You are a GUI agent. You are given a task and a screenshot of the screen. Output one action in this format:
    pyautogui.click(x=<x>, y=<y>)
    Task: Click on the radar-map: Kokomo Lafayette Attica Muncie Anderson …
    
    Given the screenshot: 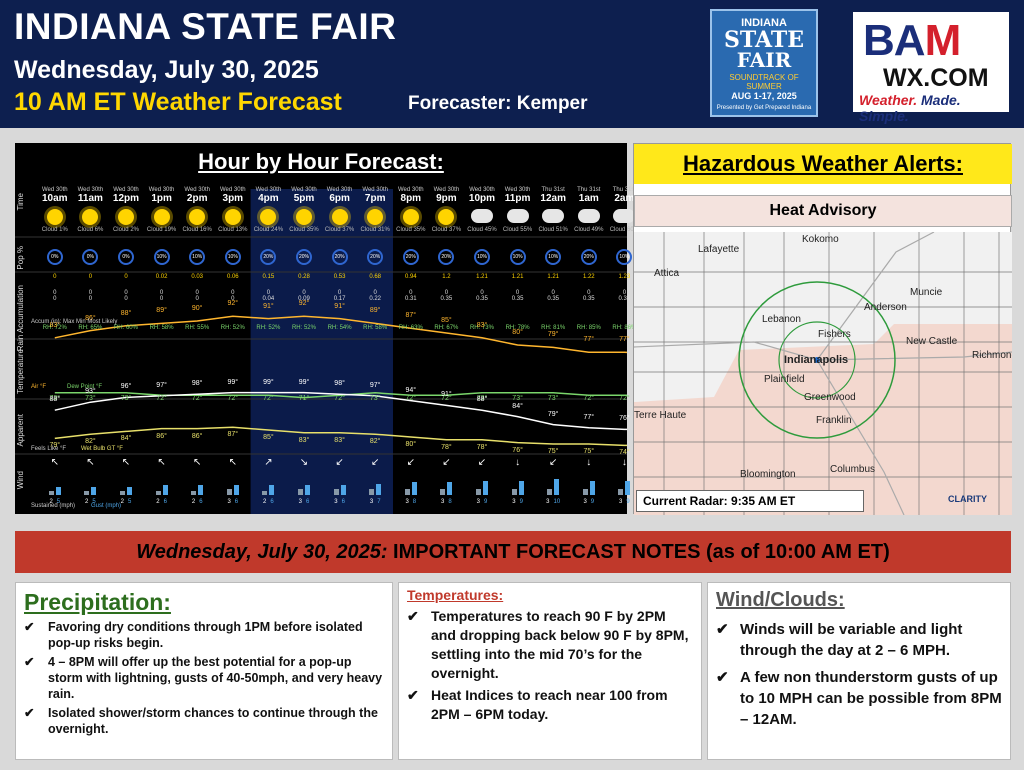 What is the action you would take?
    pyautogui.click(x=823, y=373)
    